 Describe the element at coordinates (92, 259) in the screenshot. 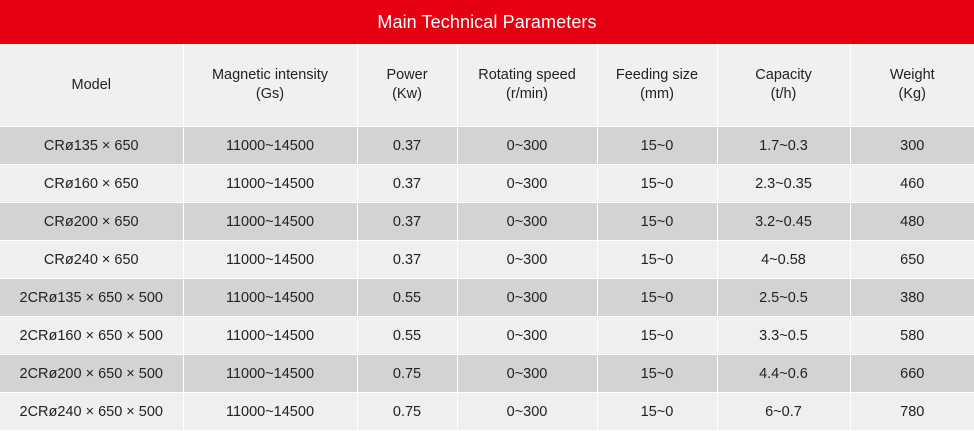

I see `cell-model: CRø240 × 650` at that location.